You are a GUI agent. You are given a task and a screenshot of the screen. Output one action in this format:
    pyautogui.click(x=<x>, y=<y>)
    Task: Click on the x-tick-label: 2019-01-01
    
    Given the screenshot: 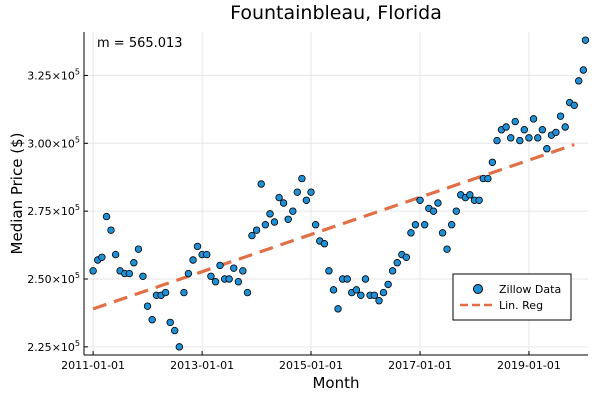 What is the action you would take?
    pyautogui.click(x=529, y=365)
    